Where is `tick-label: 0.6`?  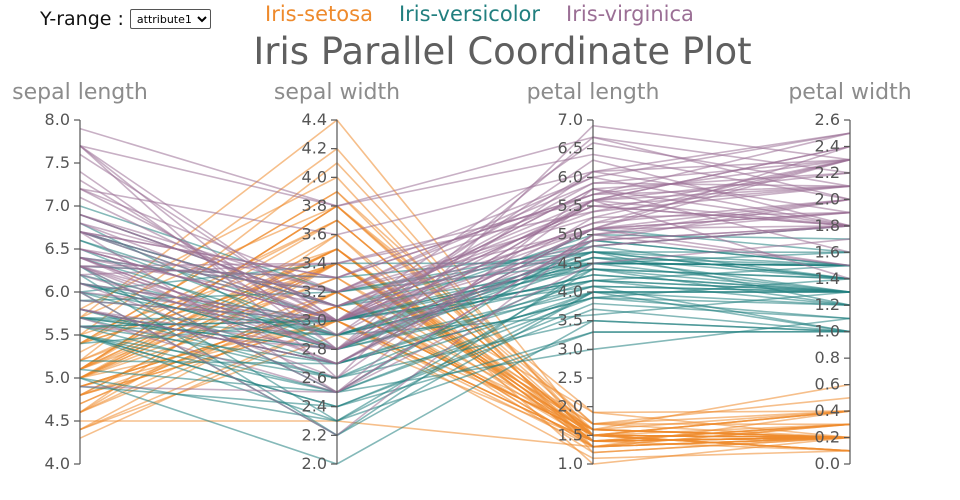 tick-label: 0.6 is located at coordinates (827, 384).